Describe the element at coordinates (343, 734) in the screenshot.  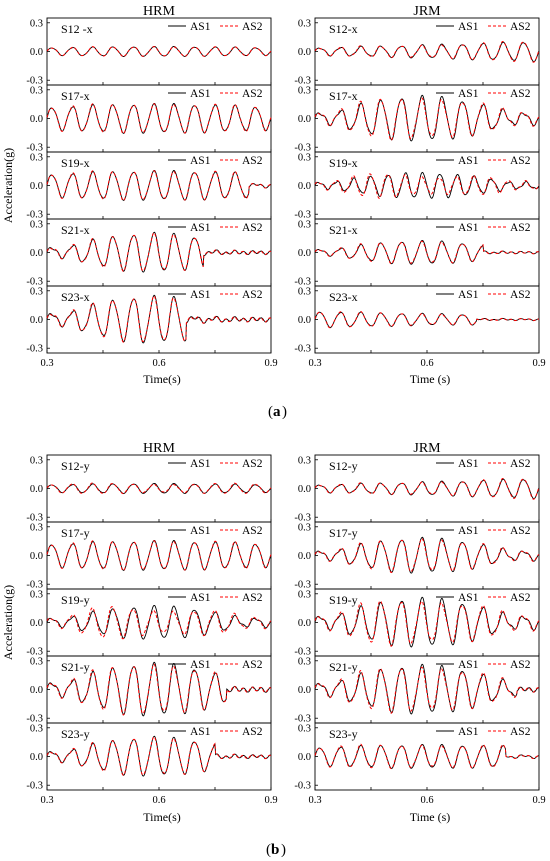
I see `subplot-label: S23-y` at that location.